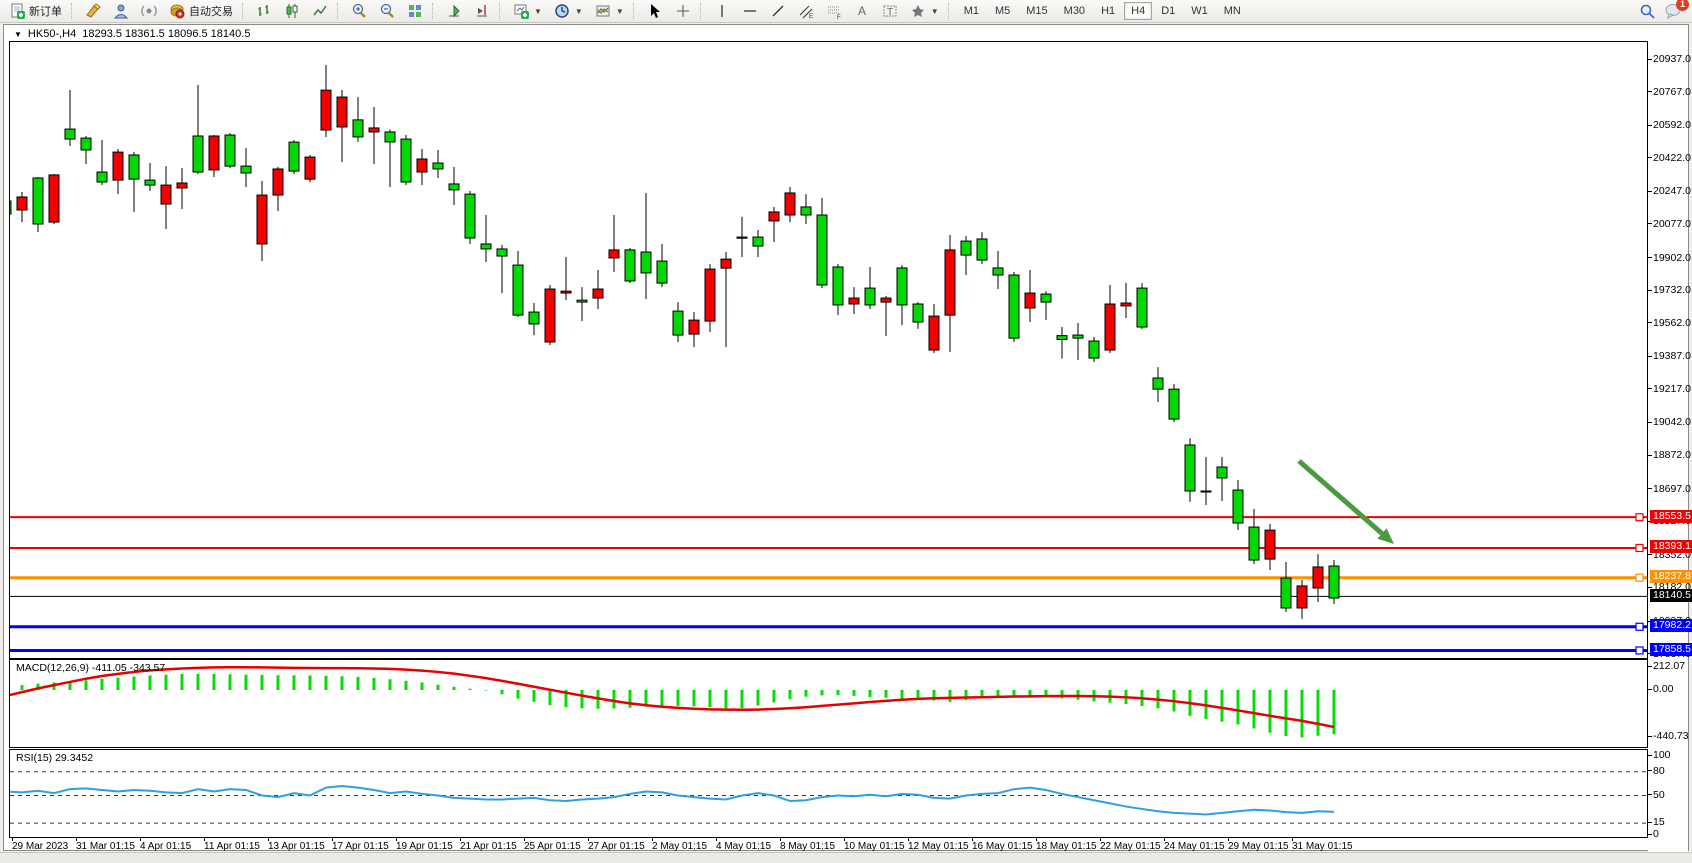 Image resolution: width=1692 pixels, height=863 pixels. What do you see at coordinates (40, 846) in the screenshot?
I see `time-tick-label: 29 Mar 2023` at bounding box center [40, 846].